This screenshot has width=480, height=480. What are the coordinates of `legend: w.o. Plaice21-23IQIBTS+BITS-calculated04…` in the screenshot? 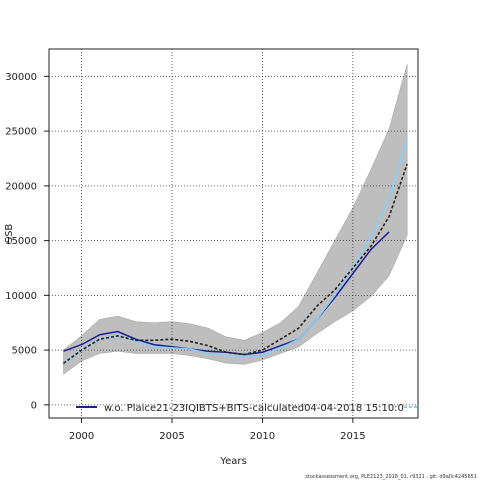 It's located at (247, 408).